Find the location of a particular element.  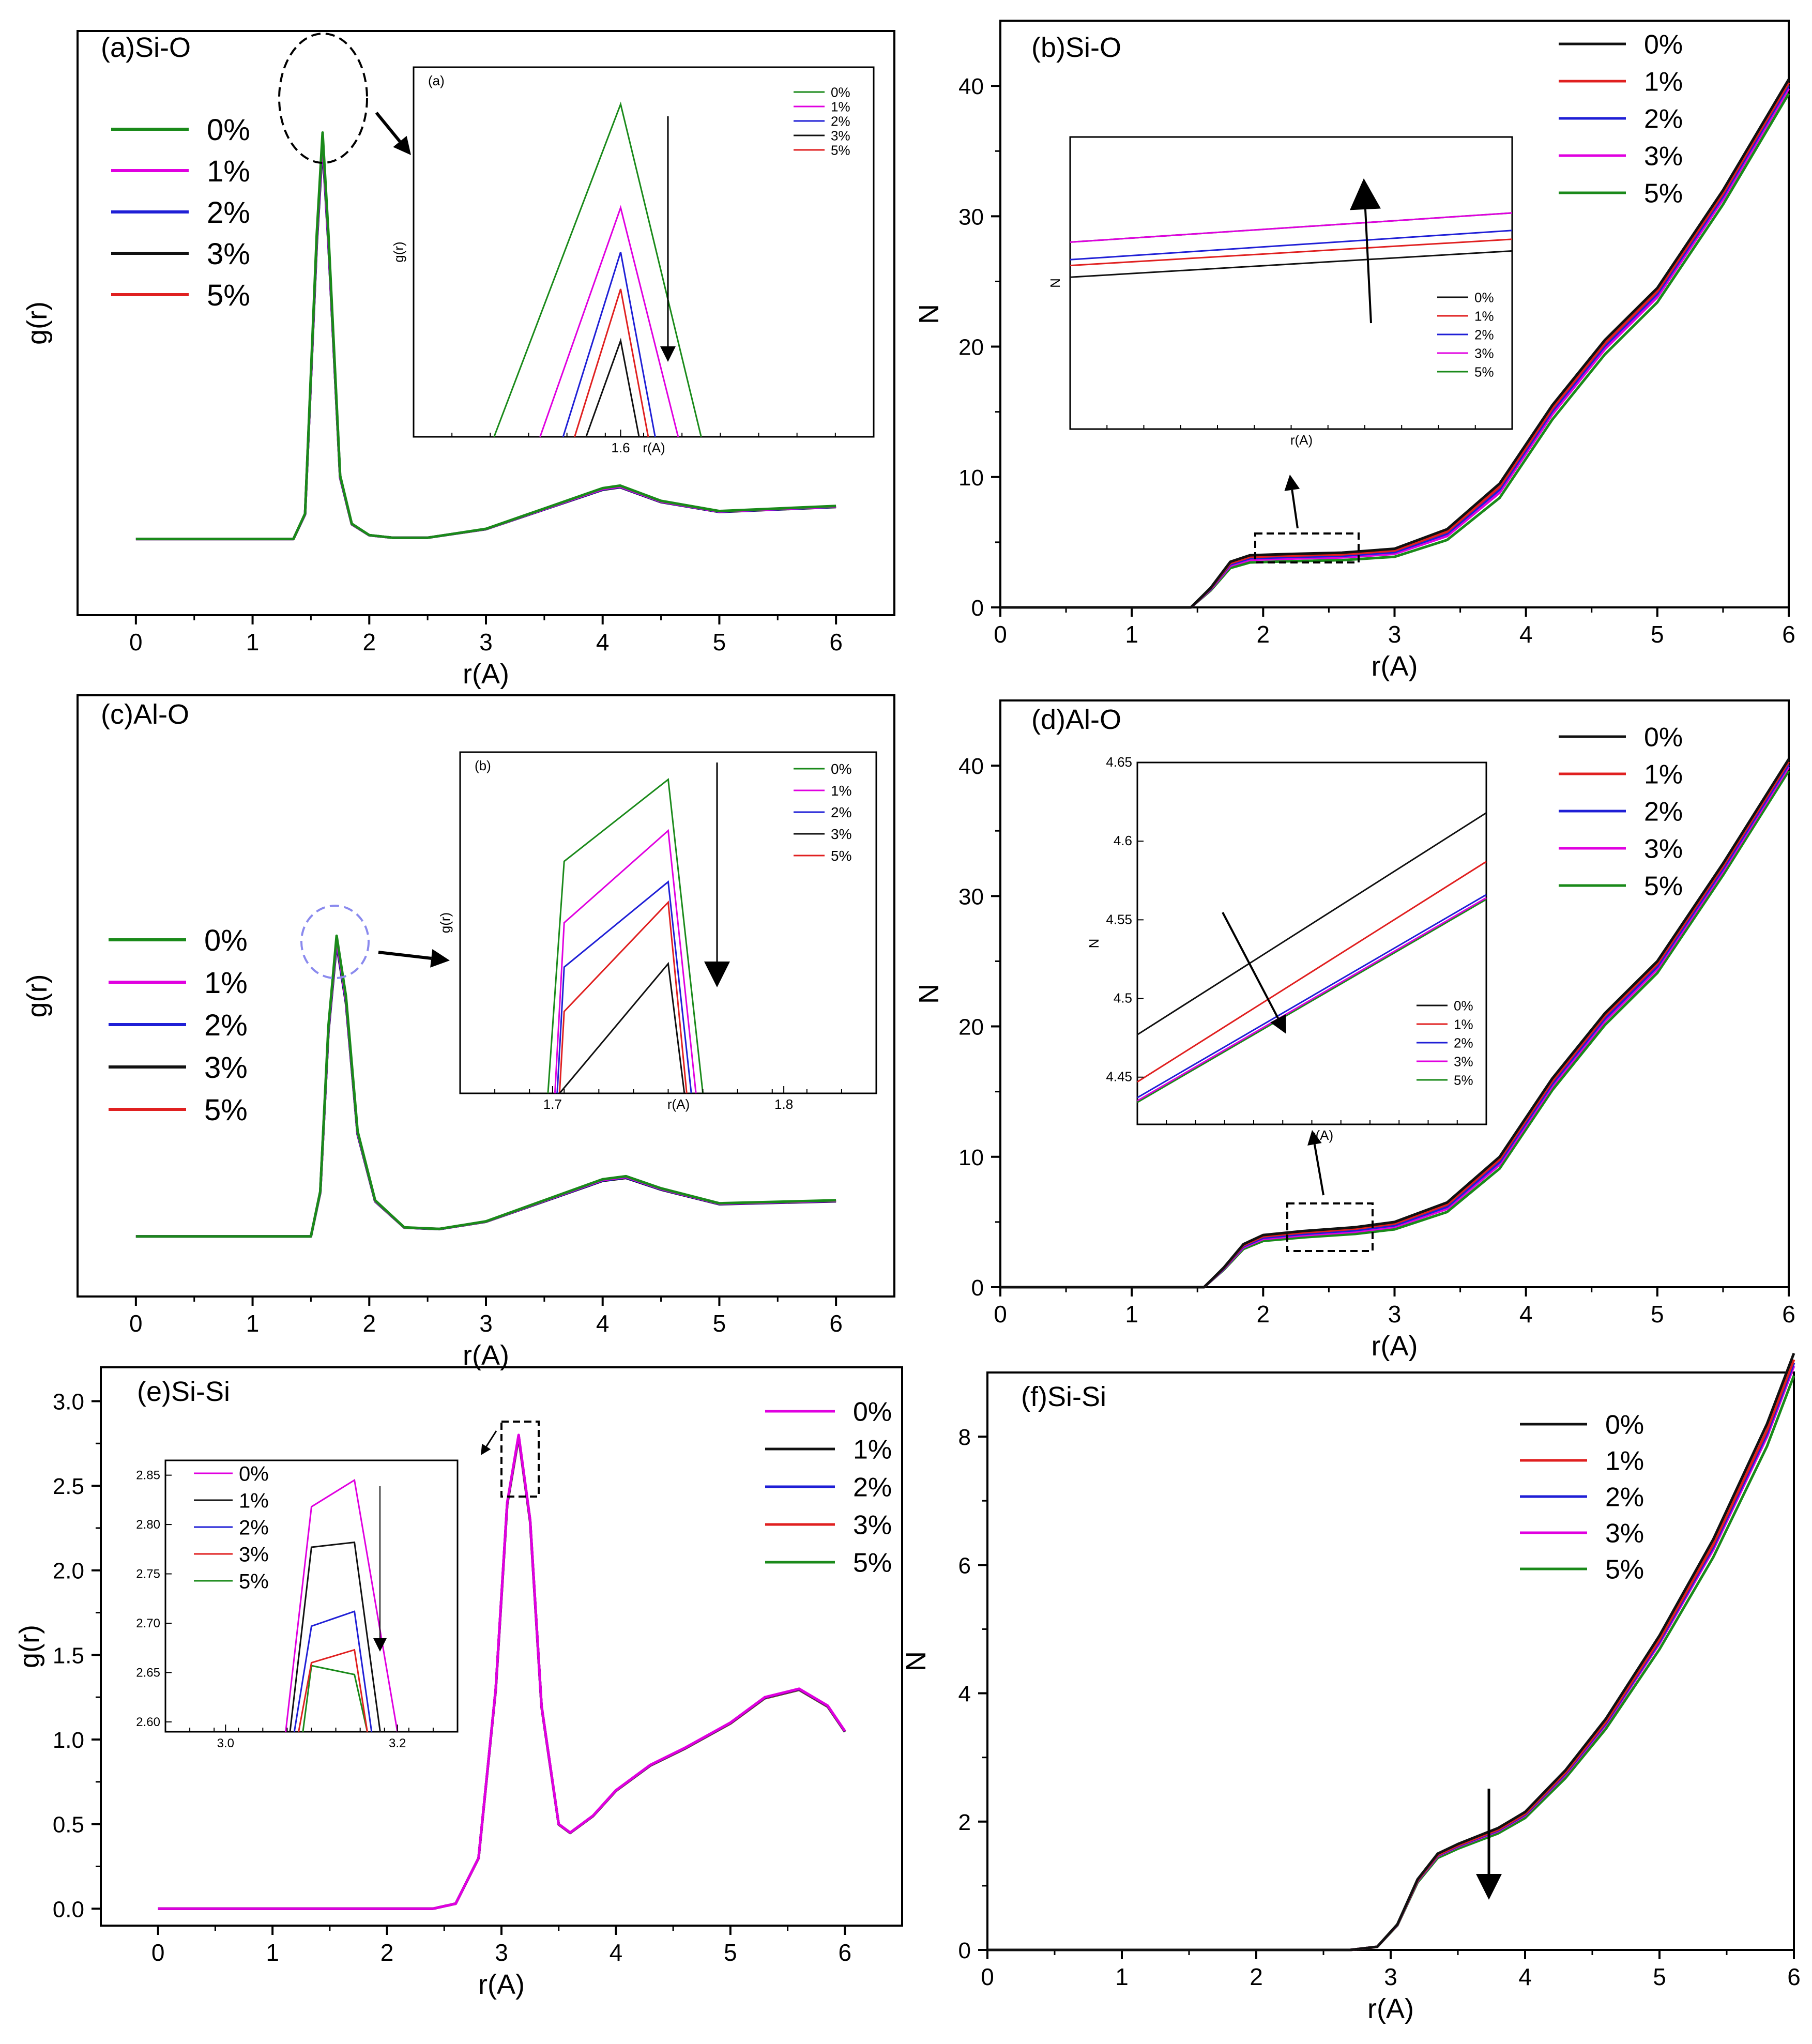

panel-title: (d)Al-O is located at coordinates (1076, 719).